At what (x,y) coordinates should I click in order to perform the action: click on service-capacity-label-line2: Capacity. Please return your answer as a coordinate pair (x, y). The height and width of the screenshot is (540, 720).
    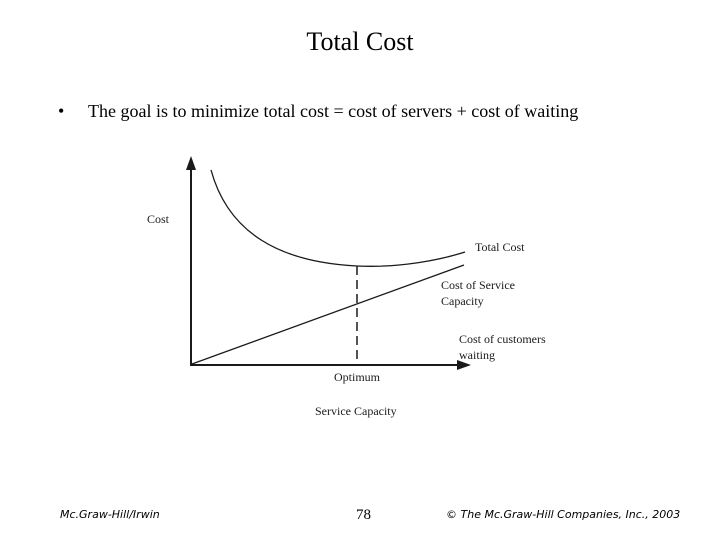
    Looking at the image, I should click on (462, 301).